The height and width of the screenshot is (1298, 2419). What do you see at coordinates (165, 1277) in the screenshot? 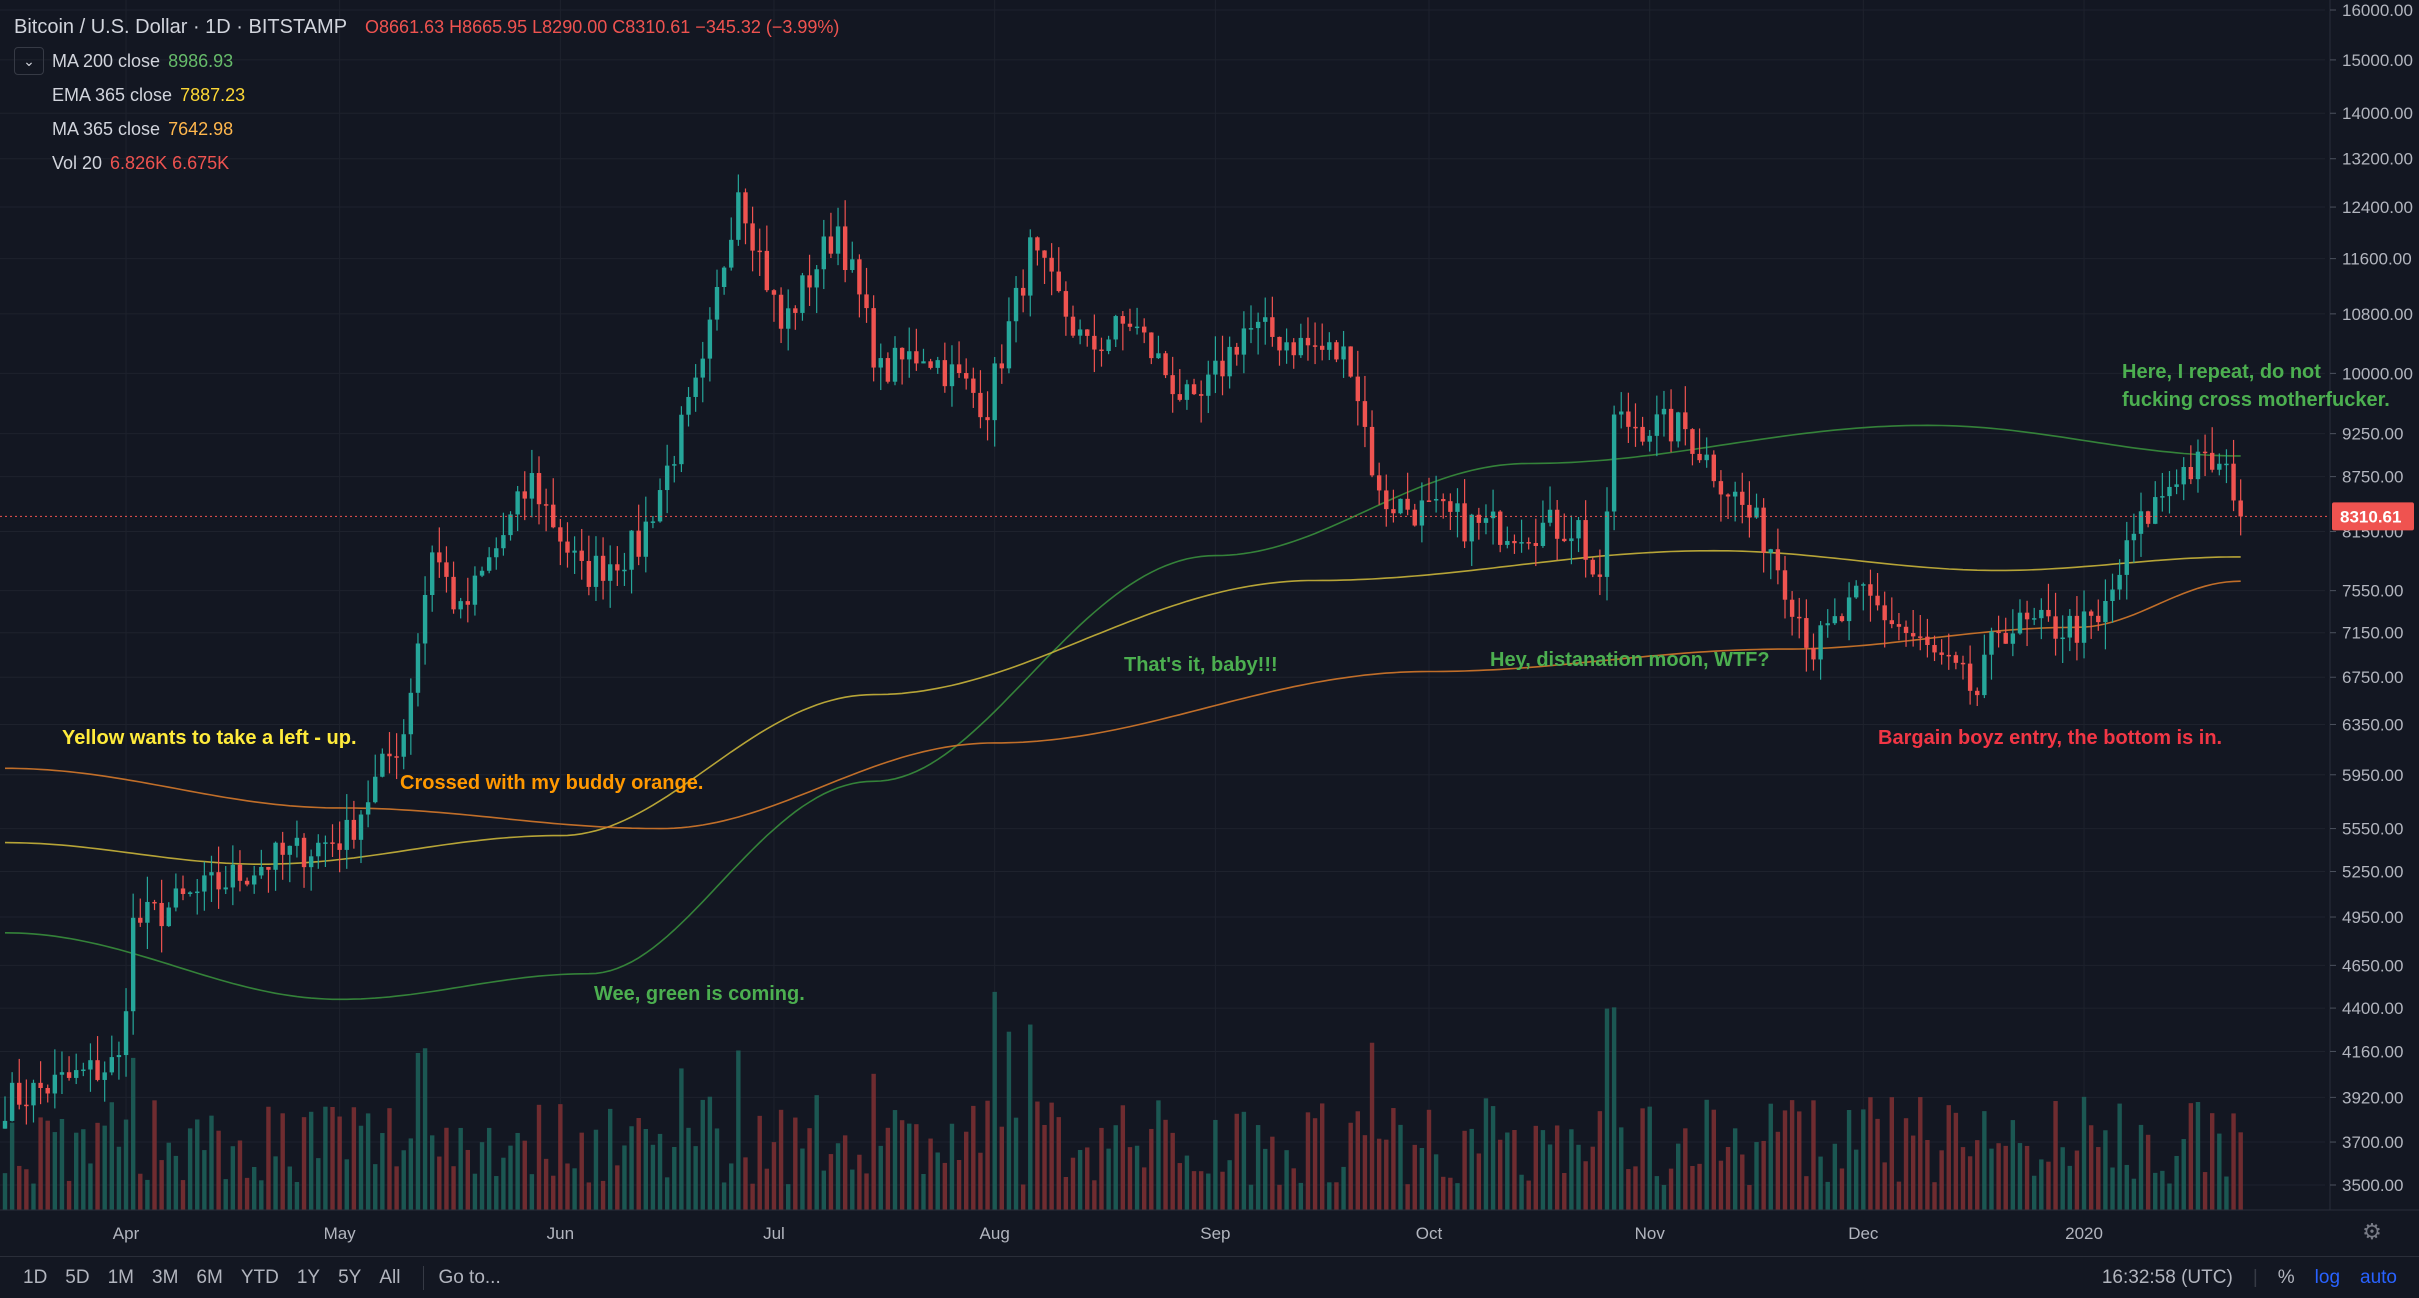
I see `range-3m: 3M` at bounding box center [165, 1277].